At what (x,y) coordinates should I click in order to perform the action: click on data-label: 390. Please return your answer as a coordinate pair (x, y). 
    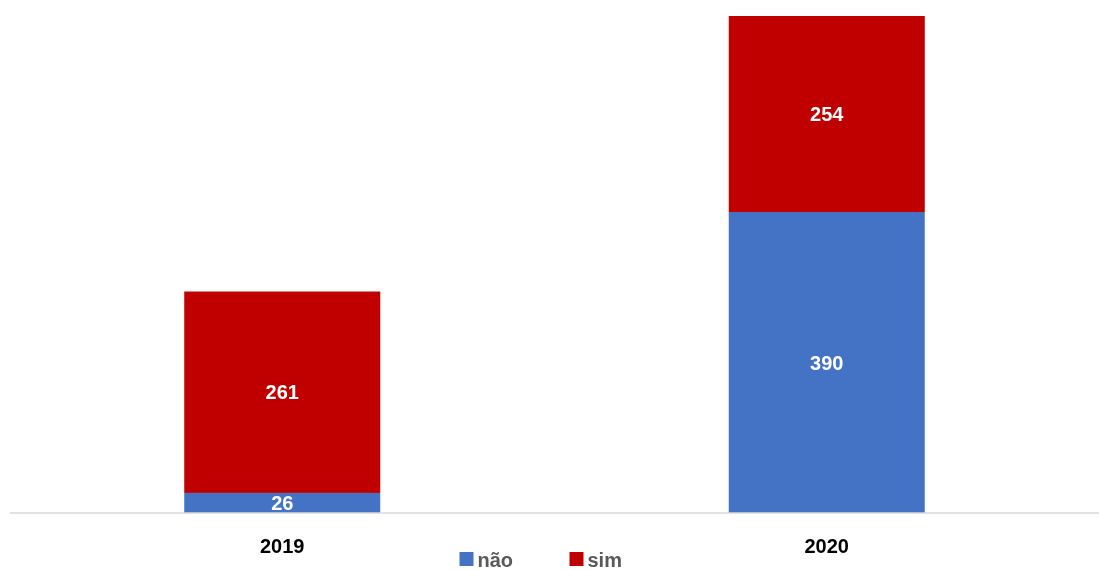
    Looking at the image, I should click on (827, 362).